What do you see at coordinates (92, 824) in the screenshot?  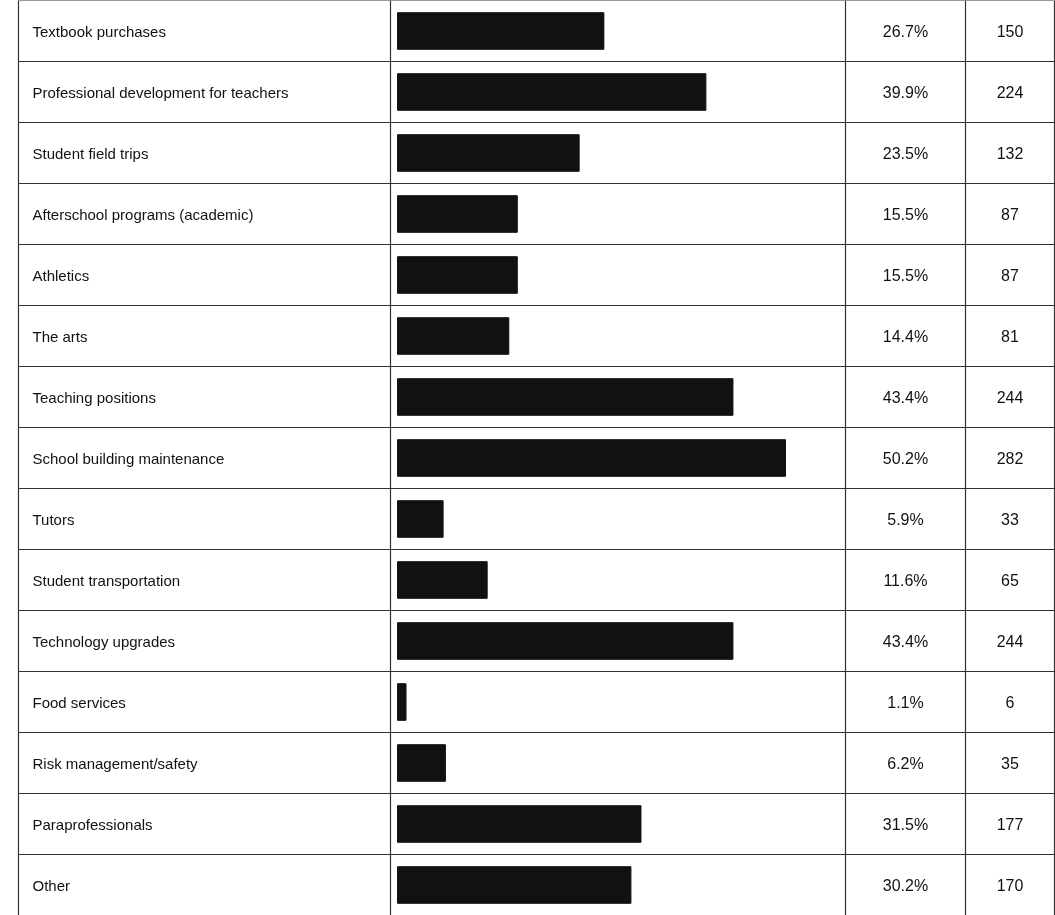 I see `y-tick-label: Paraprofessionals` at bounding box center [92, 824].